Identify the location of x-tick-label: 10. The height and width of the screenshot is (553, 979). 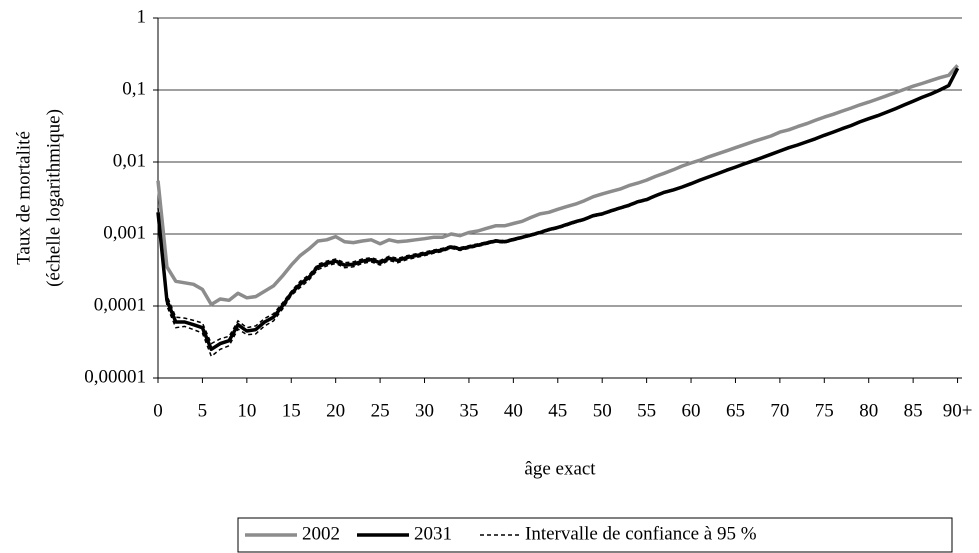
(246, 410).